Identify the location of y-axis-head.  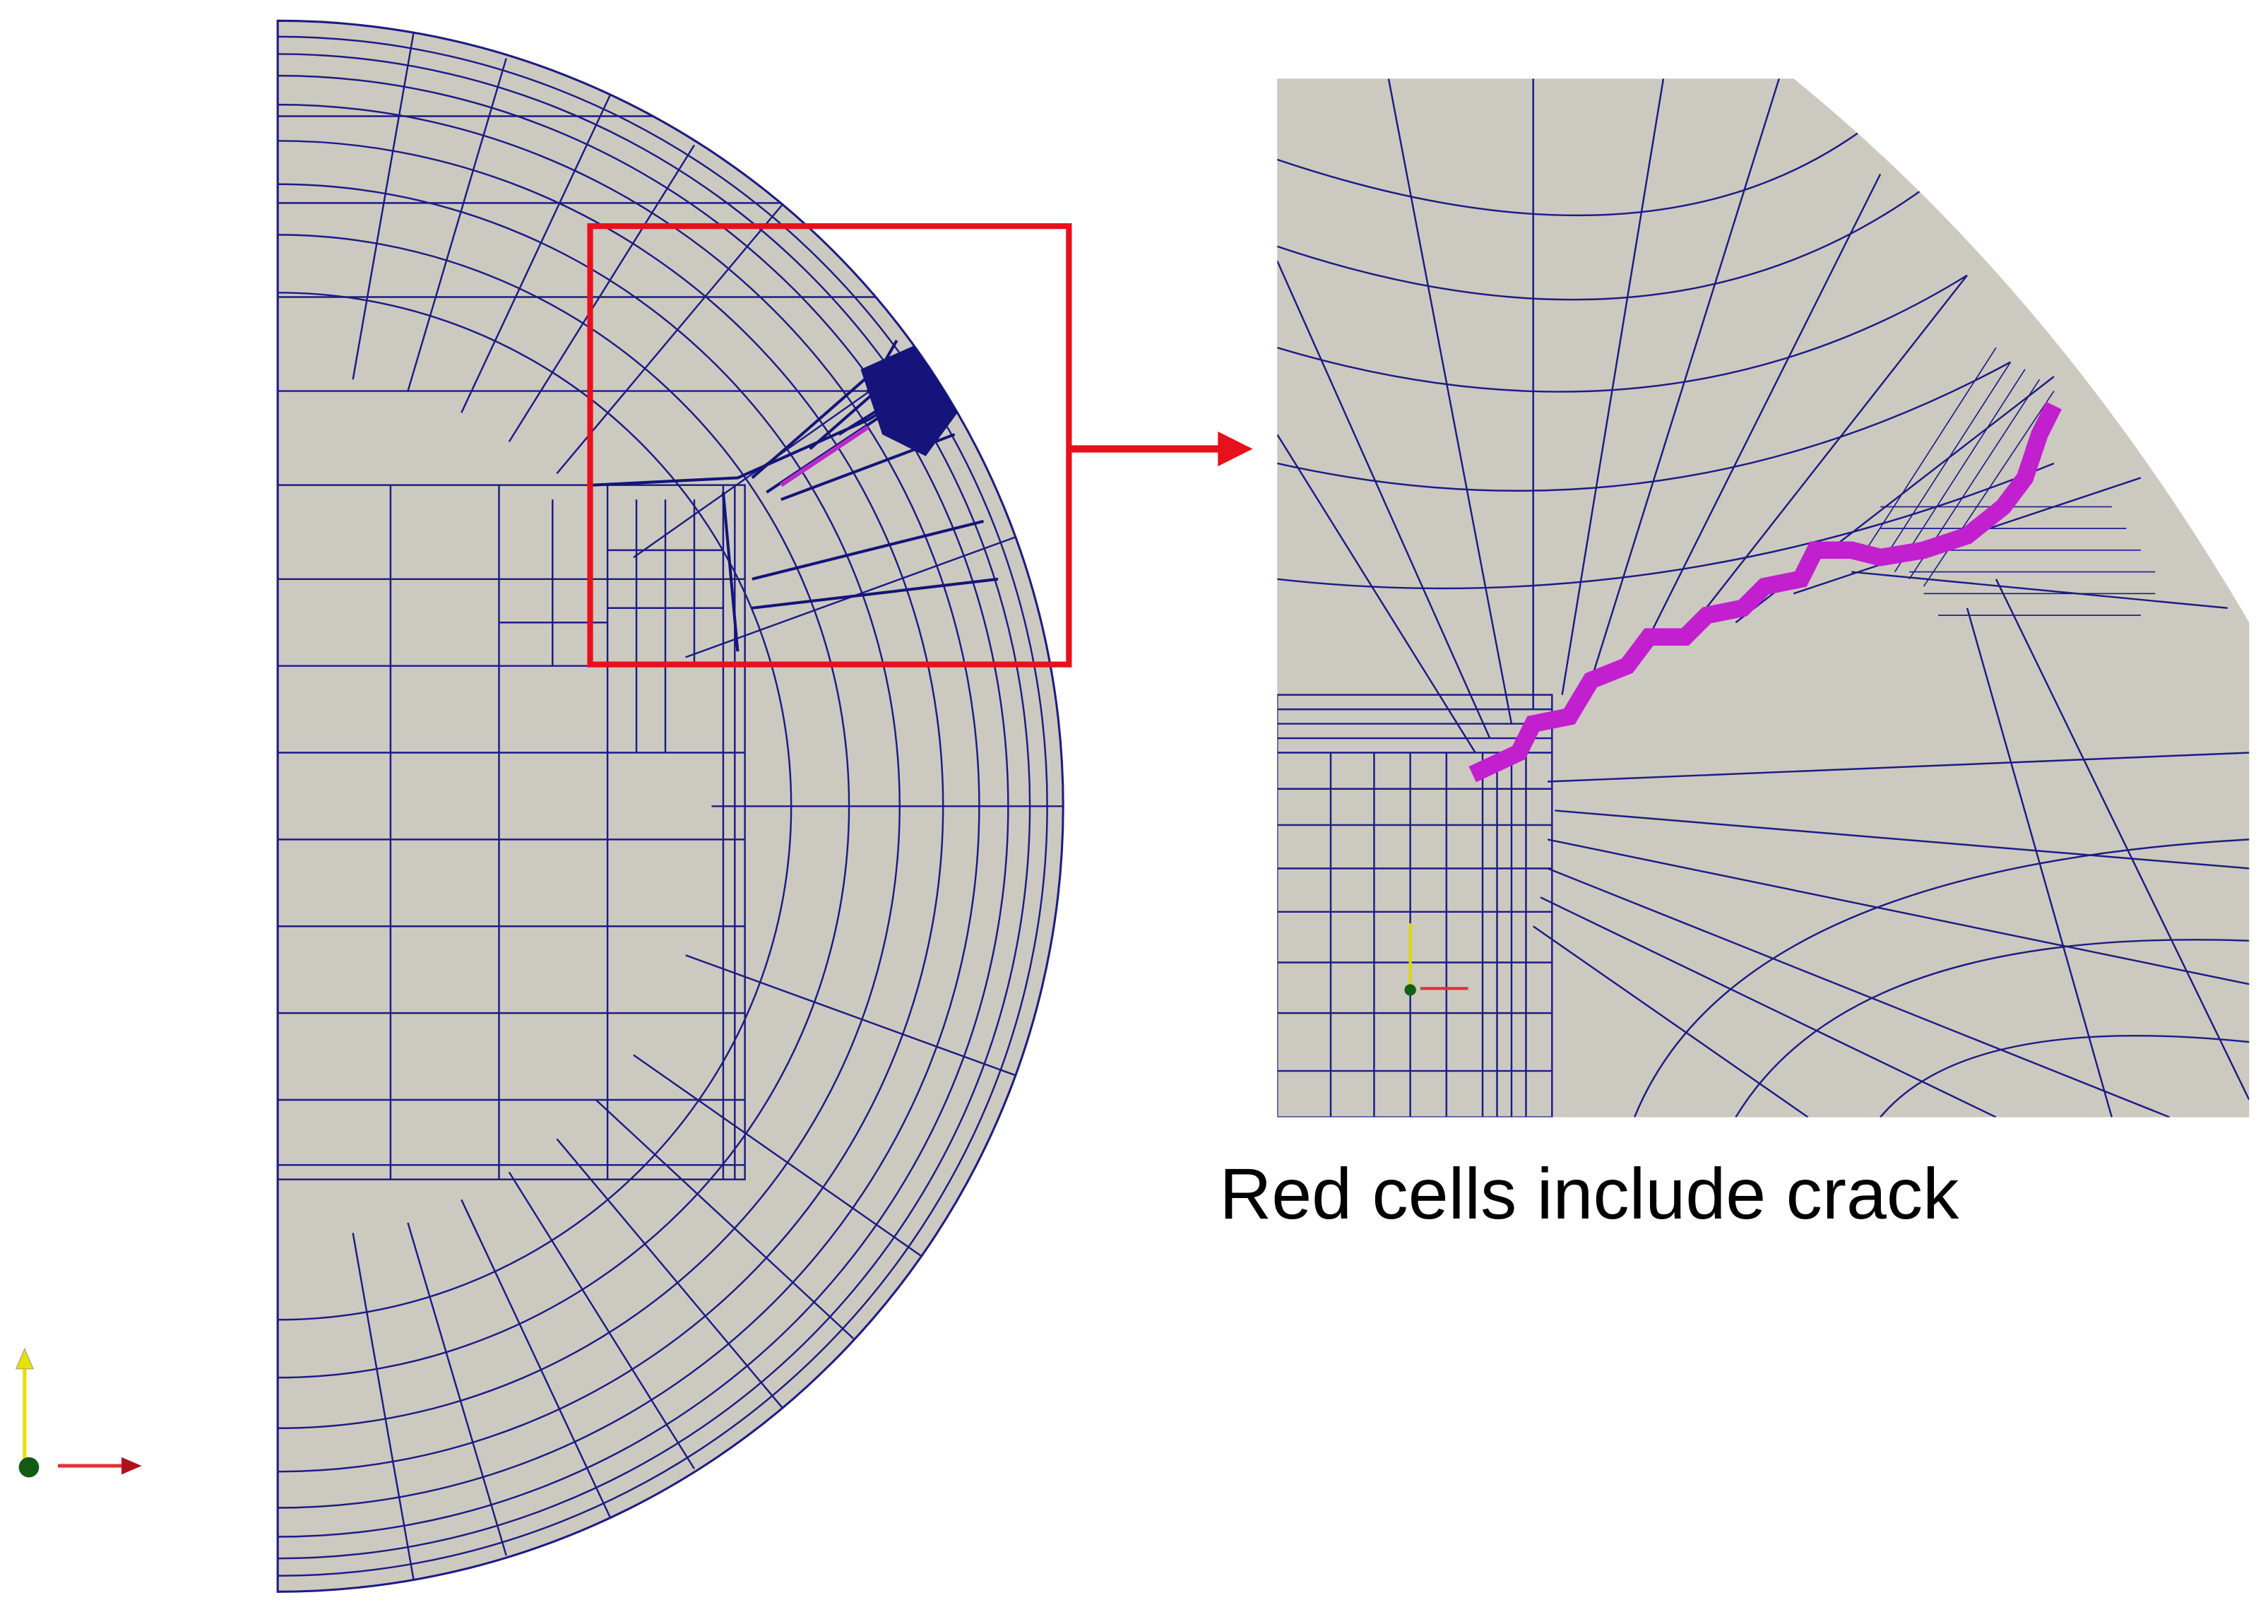
(24, 1358).